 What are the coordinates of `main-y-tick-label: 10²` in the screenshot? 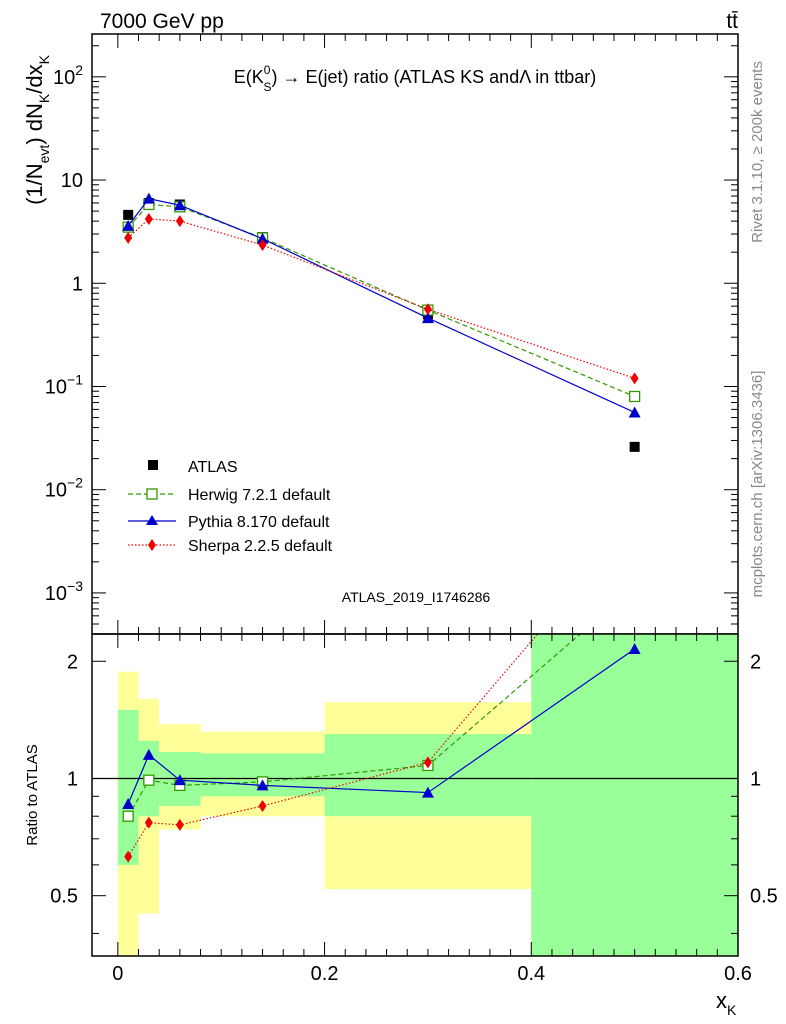 It's located at (68, 75).